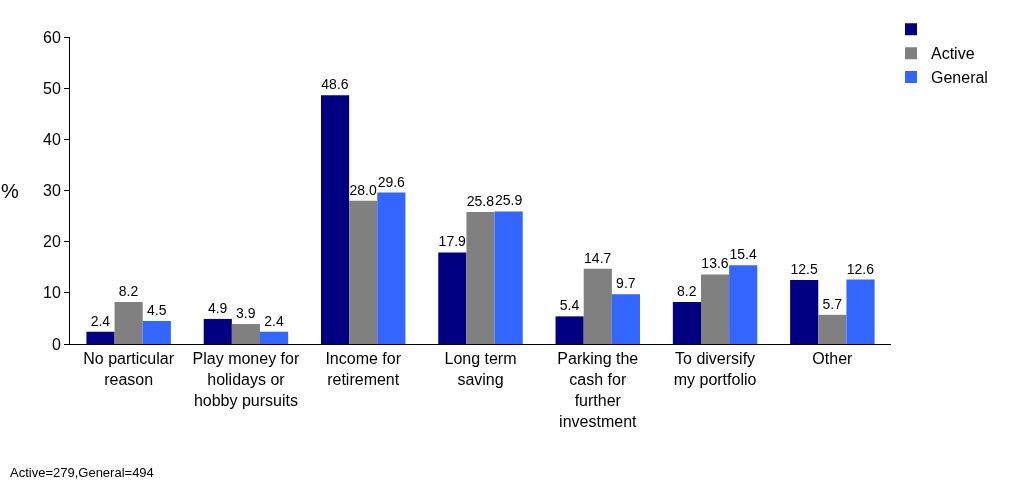 This screenshot has width=1036, height=485. I want to click on legend-label: Active, so click(953, 54).